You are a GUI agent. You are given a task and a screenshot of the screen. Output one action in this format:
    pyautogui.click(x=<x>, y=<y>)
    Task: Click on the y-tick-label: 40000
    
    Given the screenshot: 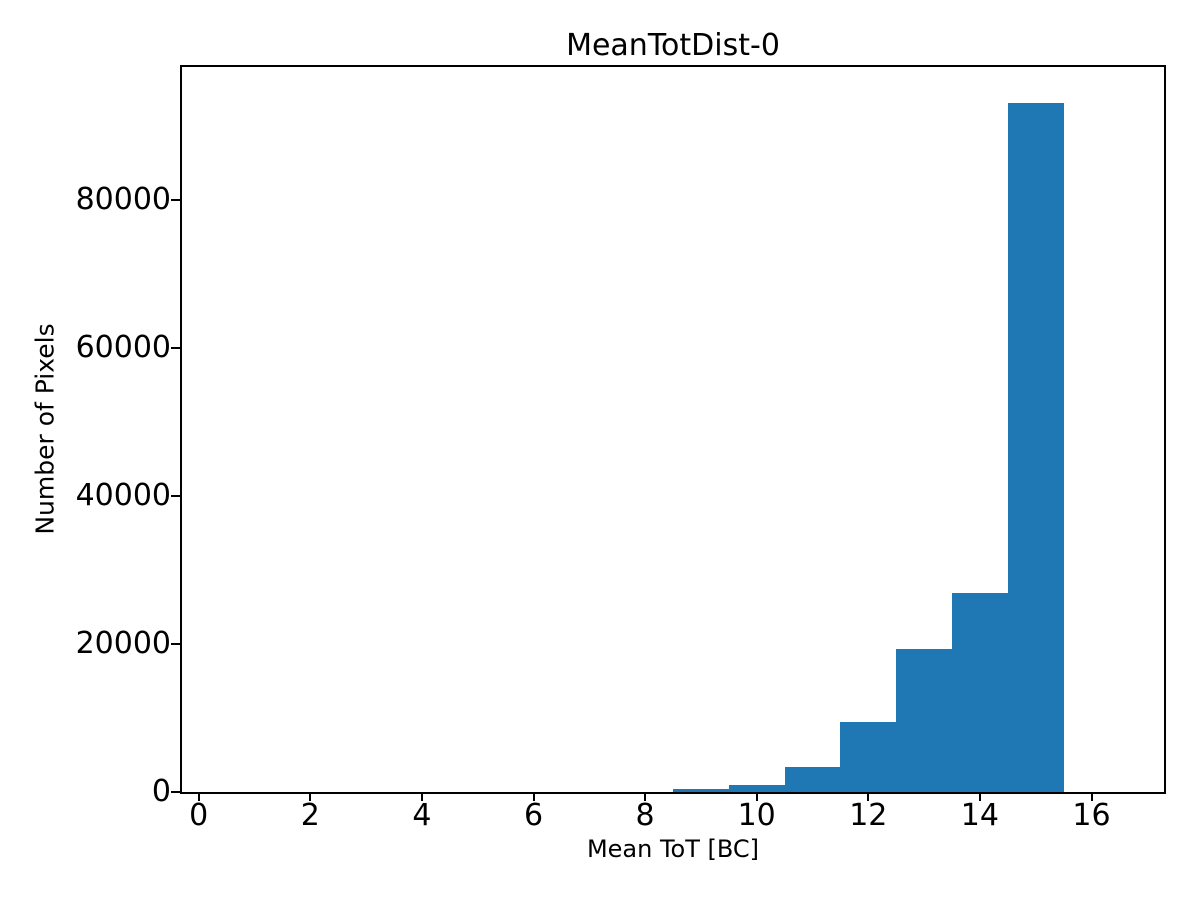 What is the action you would take?
    pyautogui.click(x=123, y=496)
    